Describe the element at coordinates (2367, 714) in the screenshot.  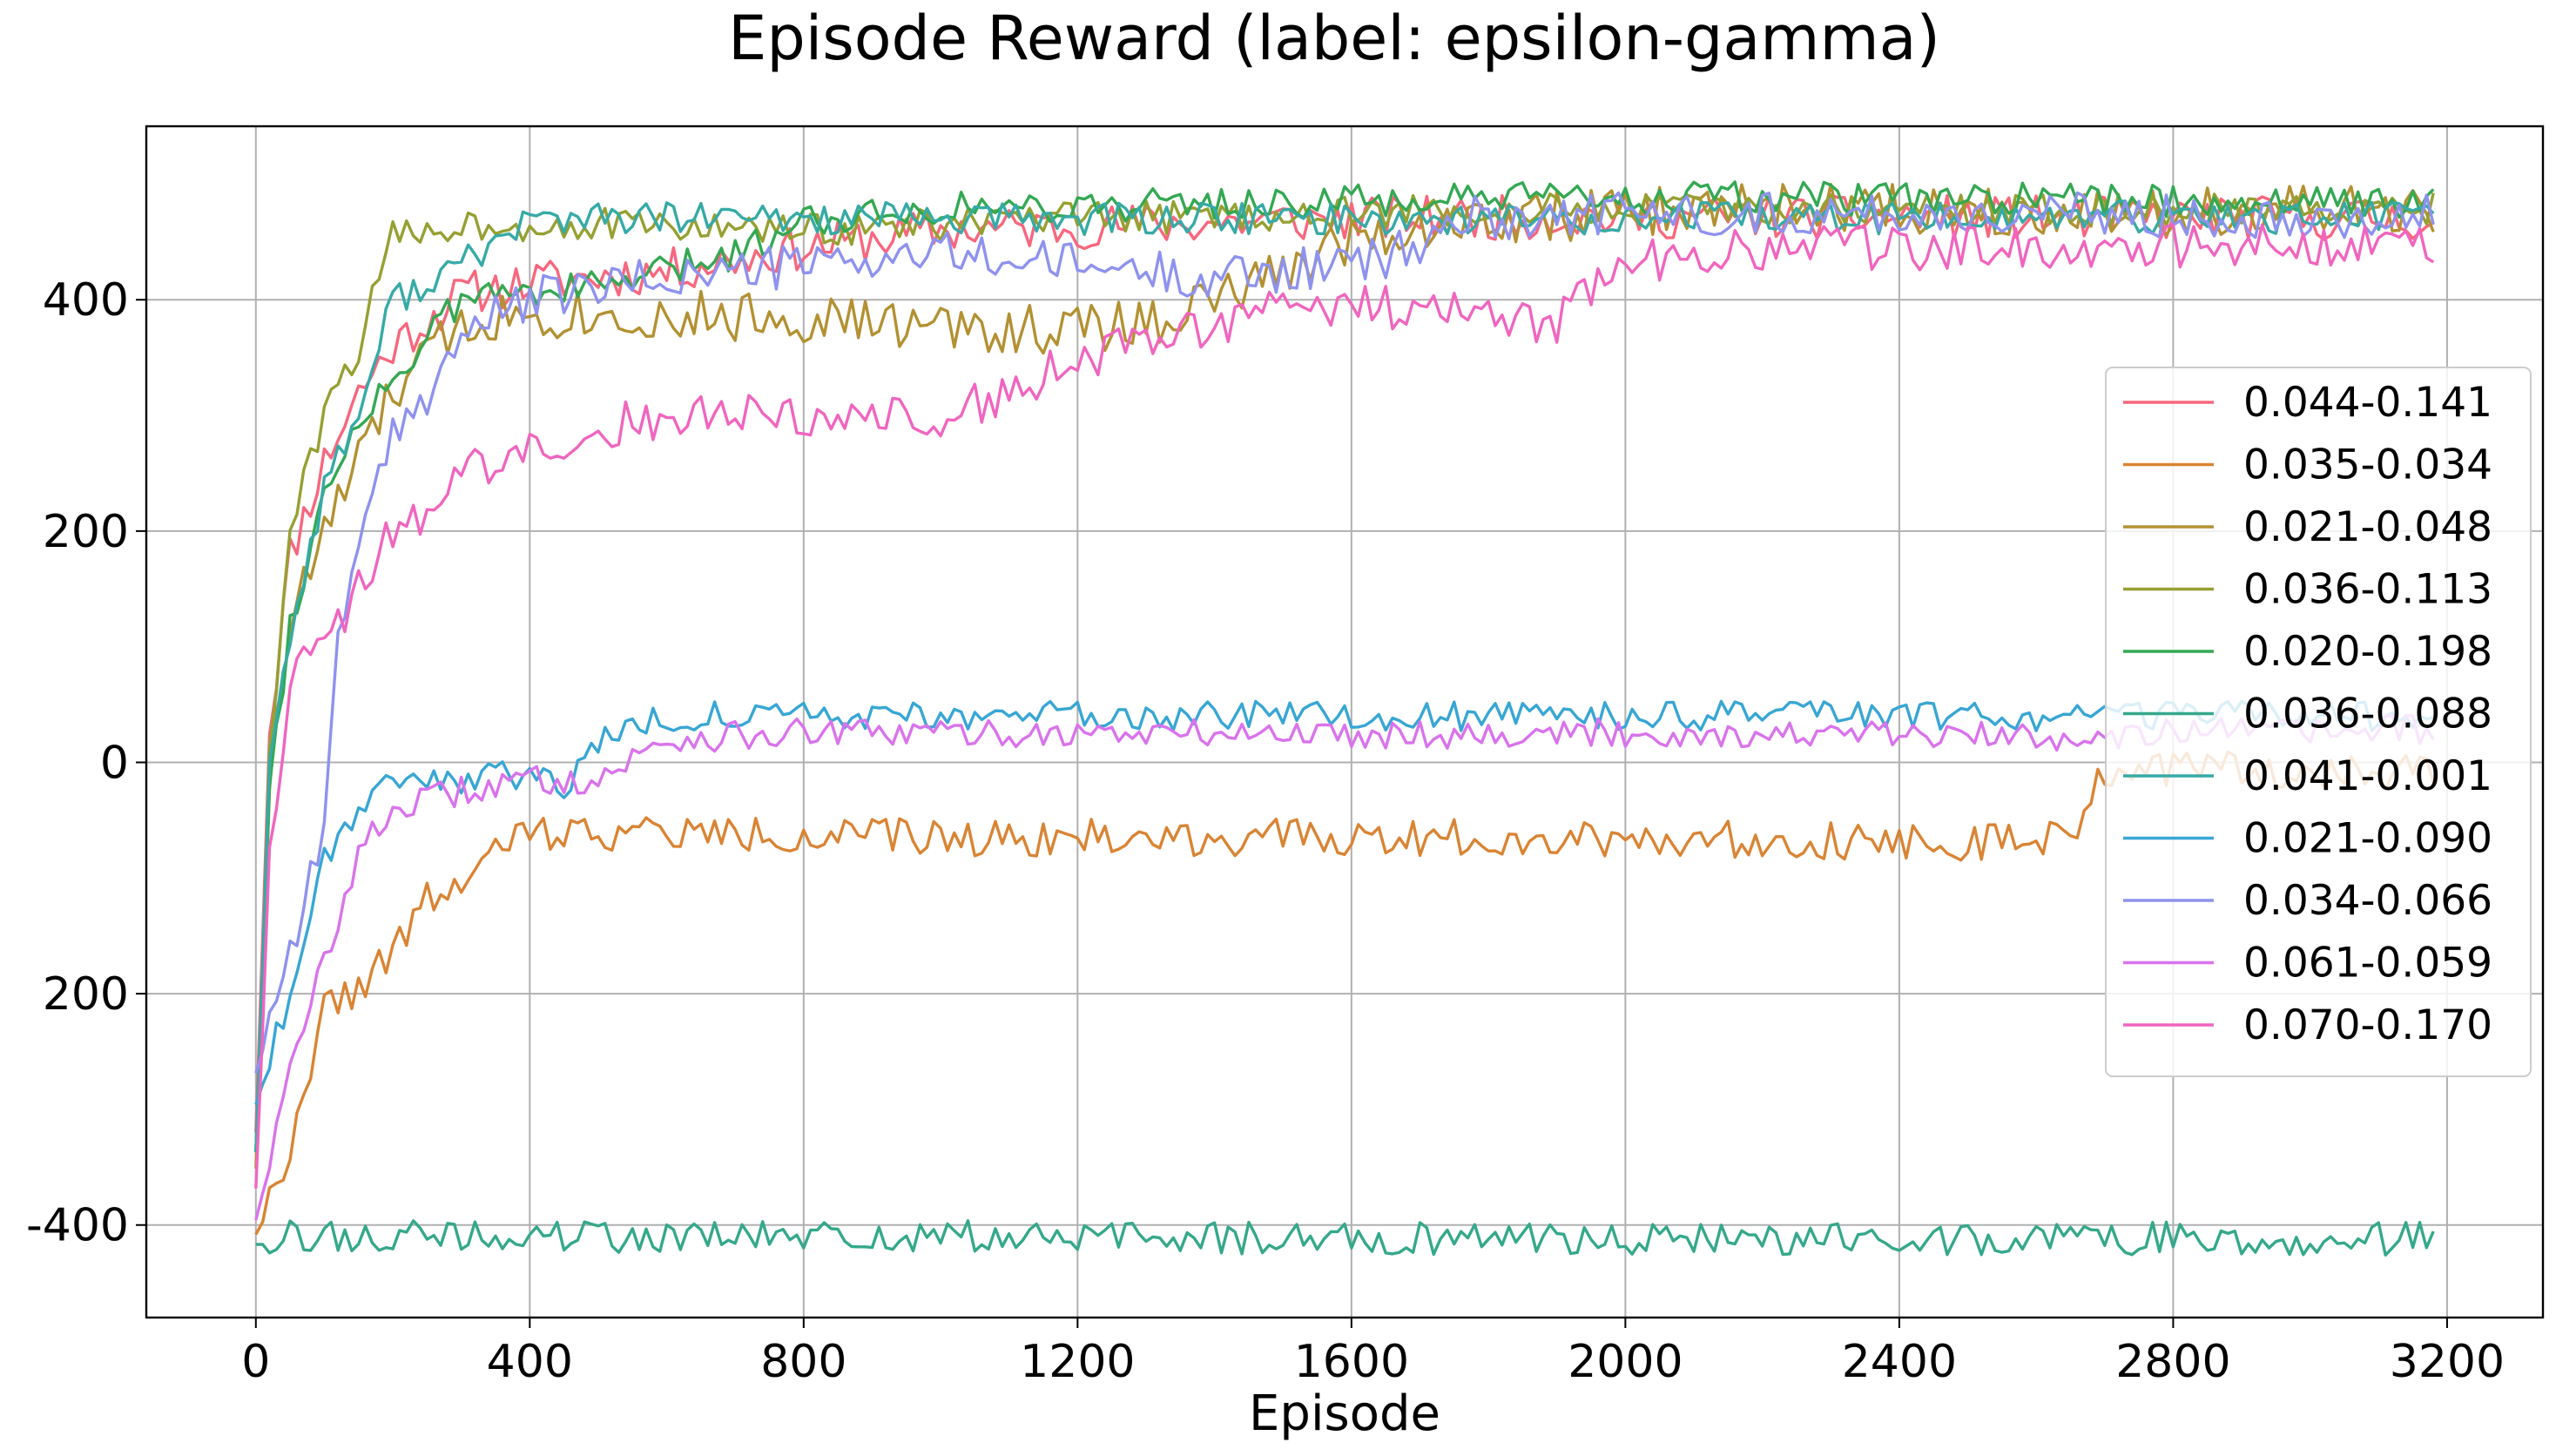
I see `legend-label: 0.036-0.088` at that location.